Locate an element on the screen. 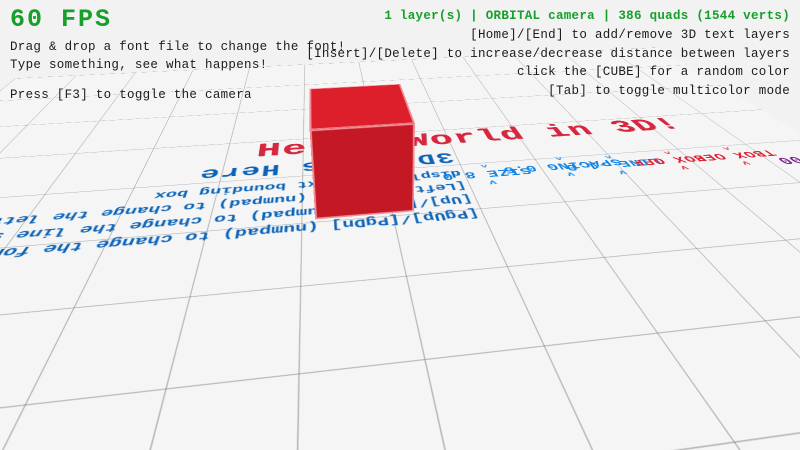  hint-type: Type something, see what happens! is located at coordinates (139, 64).